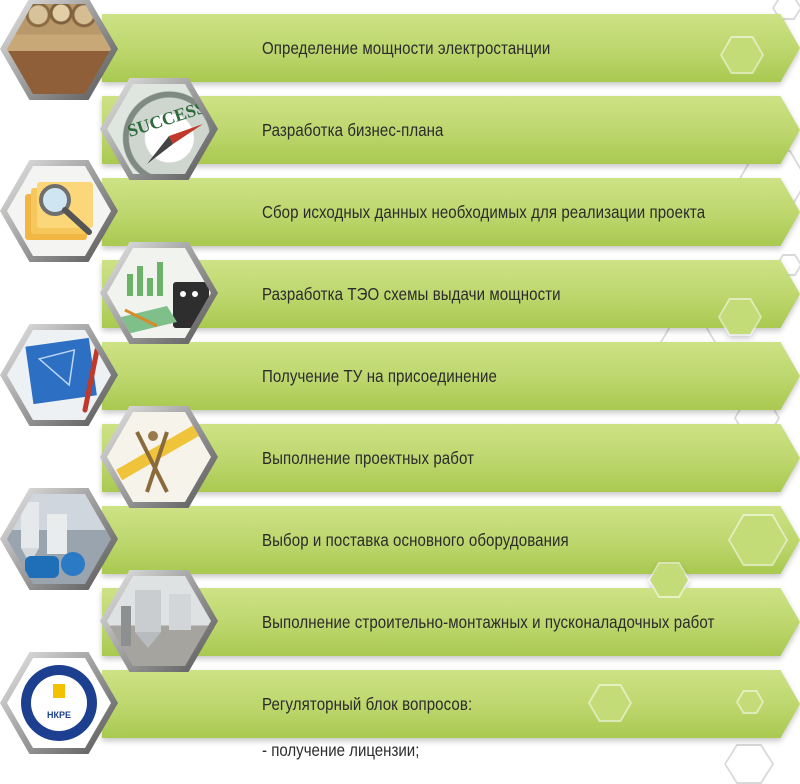 The width and height of the screenshot is (800, 784). I want to click on step-7-bar: Выбор и поставка основного оборудования, so click(451, 540).